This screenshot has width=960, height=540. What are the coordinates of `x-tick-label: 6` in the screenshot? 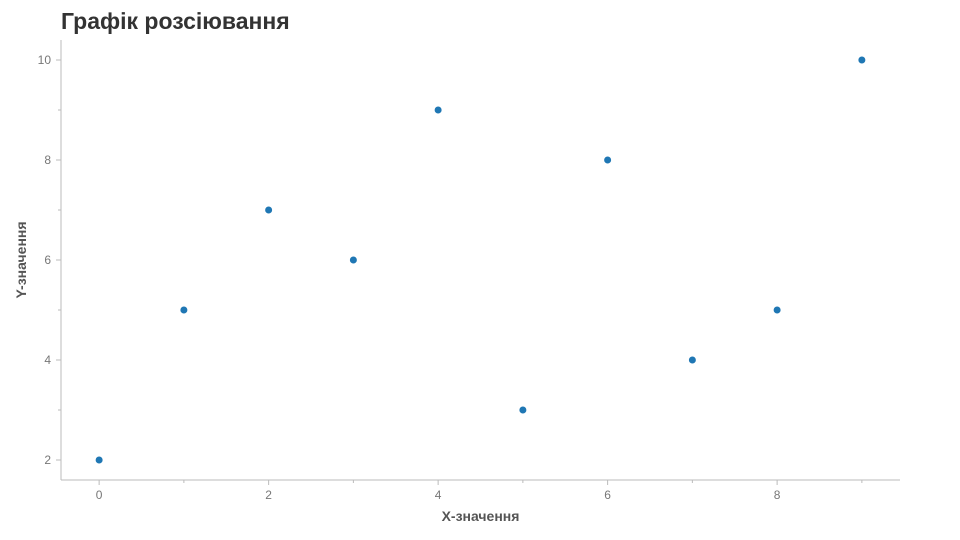 It's located at (607, 495).